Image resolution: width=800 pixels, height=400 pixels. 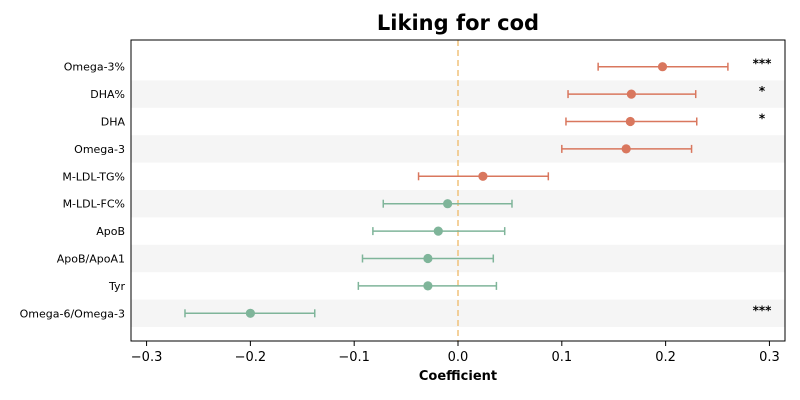 What do you see at coordinates (763, 187) in the screenshot?
I see `significance-labels: ********` at bounding box center [763, 187].